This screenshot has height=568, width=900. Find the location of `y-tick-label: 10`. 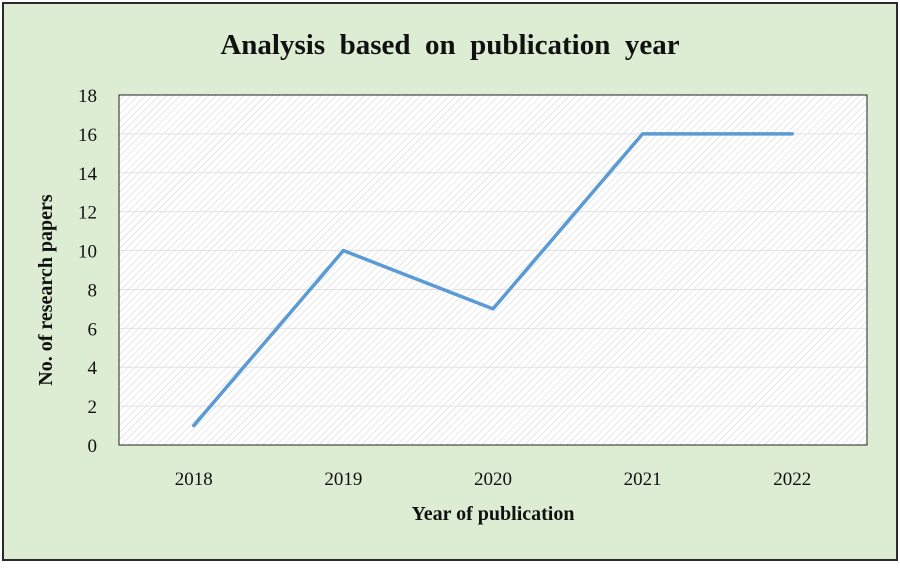

y-tick-label: 10 is located at coordinates (87, 252).